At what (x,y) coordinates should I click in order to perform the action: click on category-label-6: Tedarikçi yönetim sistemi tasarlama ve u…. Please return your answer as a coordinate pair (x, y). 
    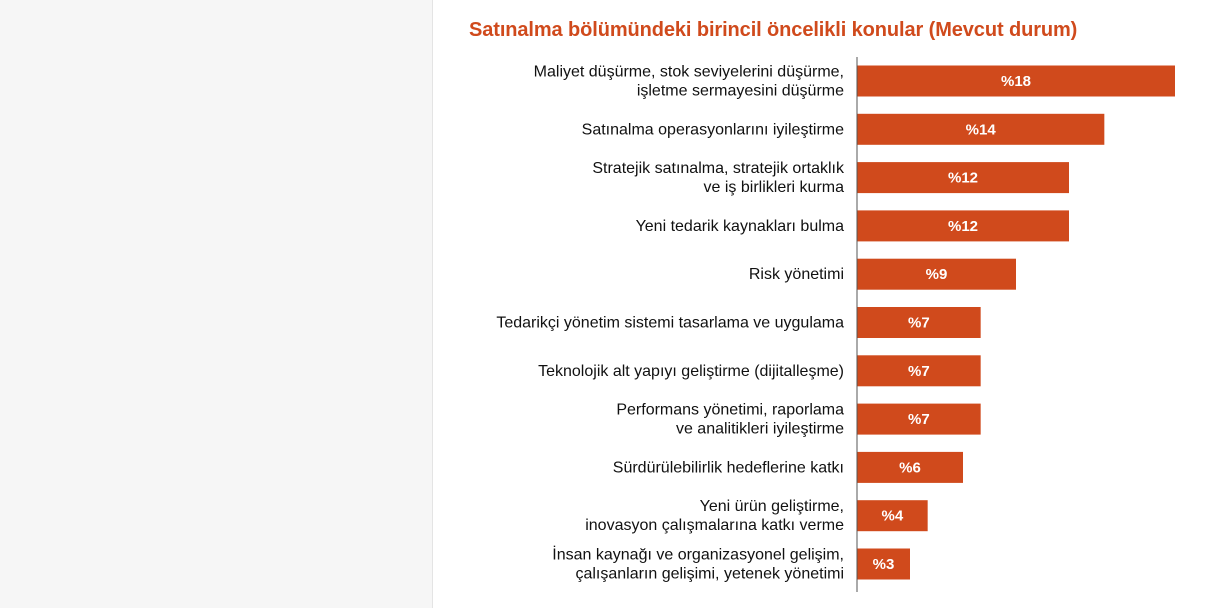
    Looking at the image, I should click on (670, 323).